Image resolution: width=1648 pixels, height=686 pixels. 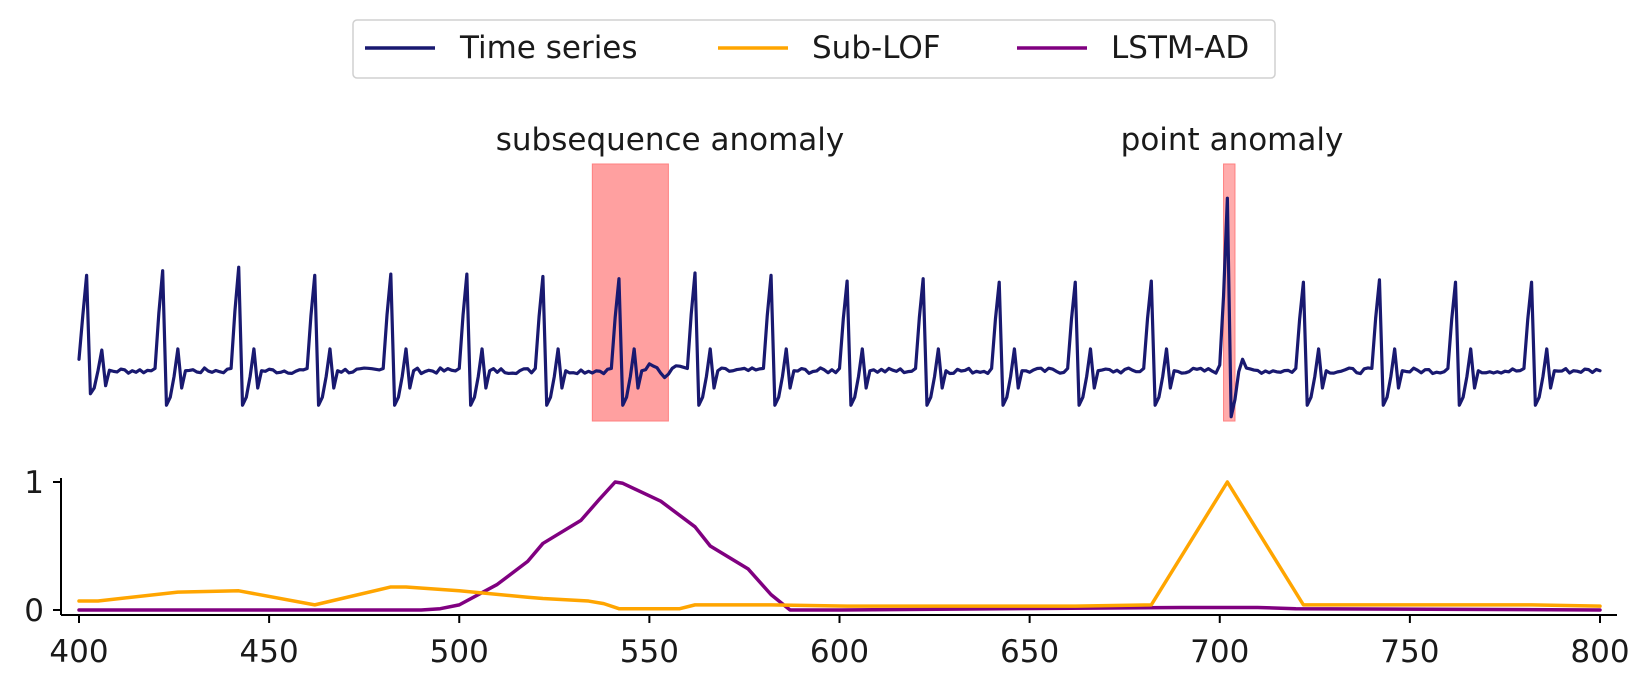 I want to click on x-tick-label: 650, so click(x=1029, y=652).